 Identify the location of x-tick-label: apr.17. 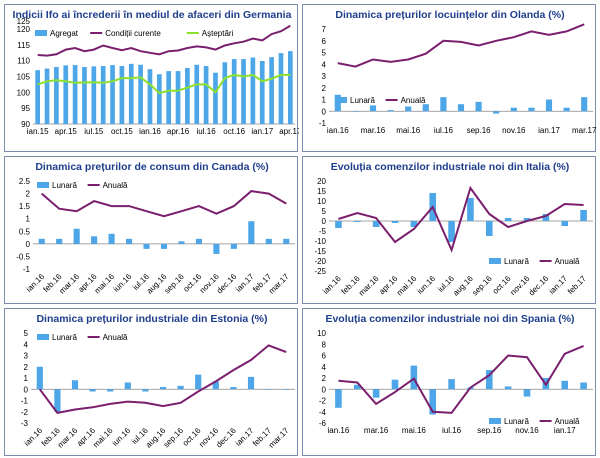
(289, 131).